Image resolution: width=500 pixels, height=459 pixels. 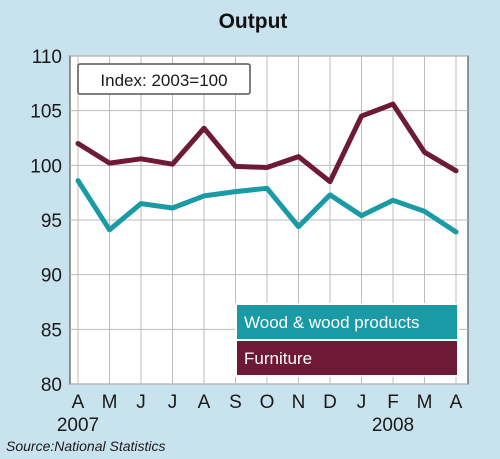 What do you see at coordinates (51, 385) in the screenshot?
I see `y-tick-label: 80` at bounding box center [51, 385].